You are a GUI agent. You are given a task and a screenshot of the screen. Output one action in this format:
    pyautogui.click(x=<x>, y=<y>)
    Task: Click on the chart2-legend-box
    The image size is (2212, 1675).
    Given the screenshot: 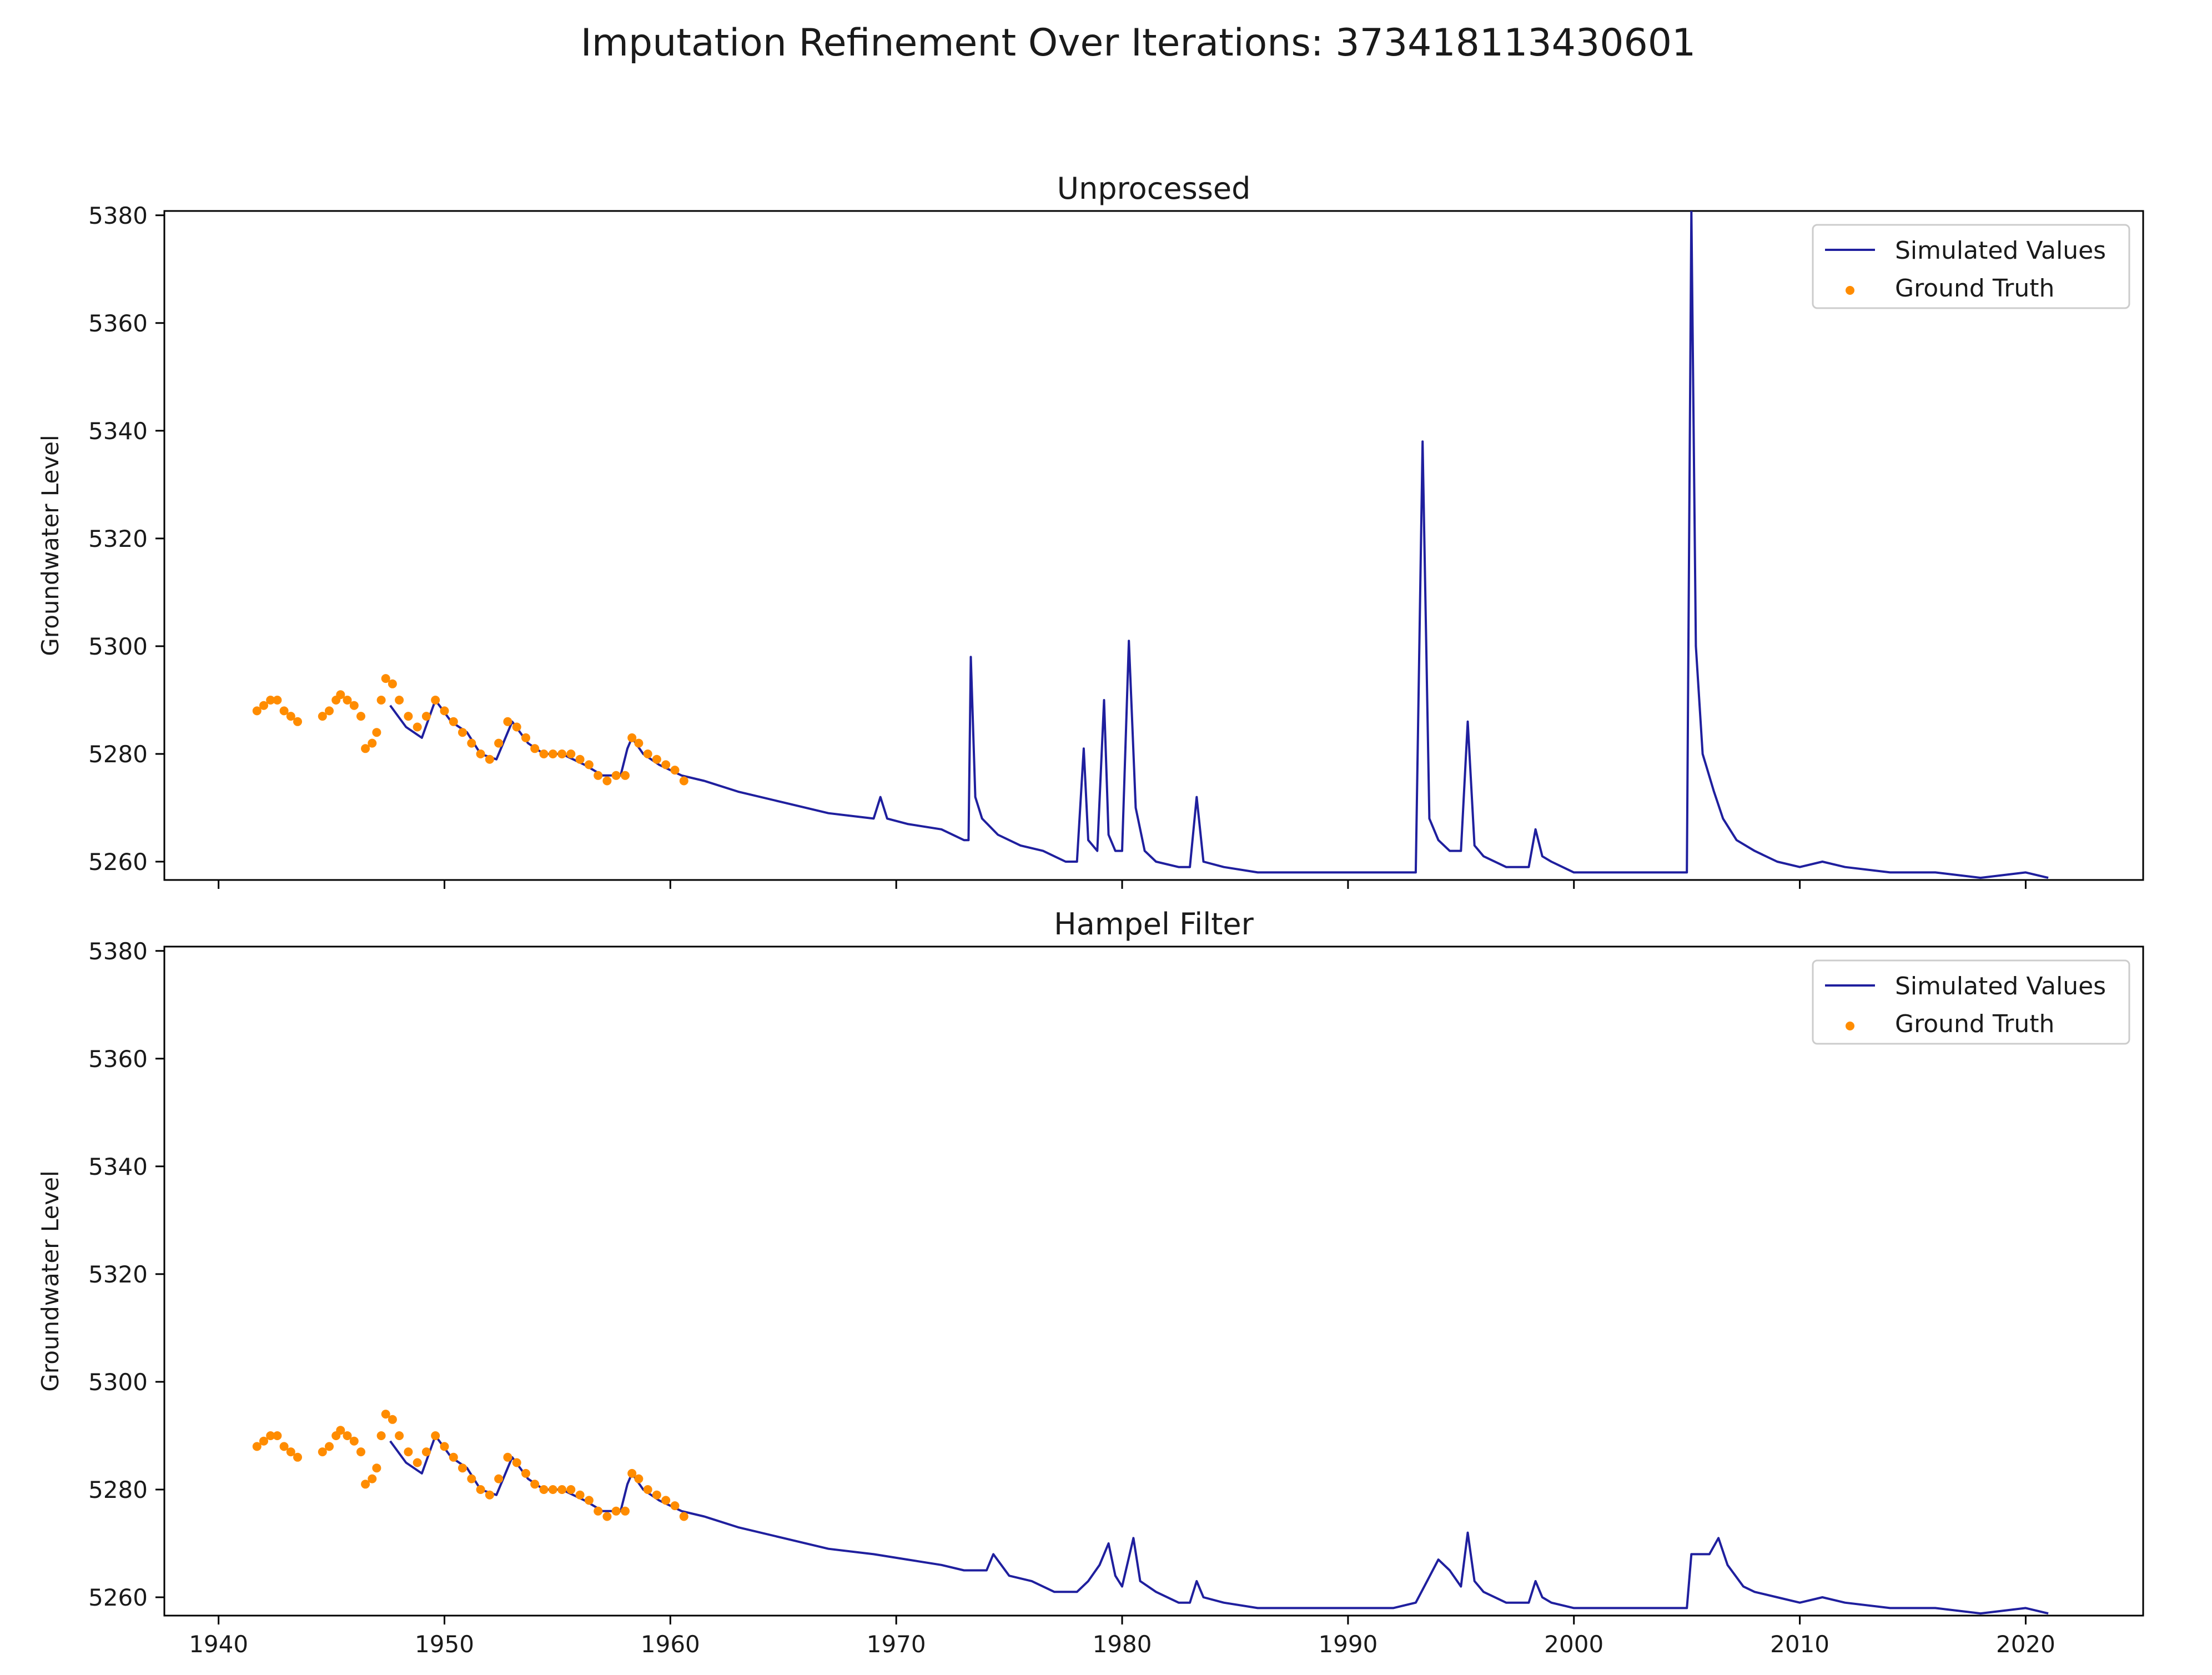 What is the action you would take?
    pyautogui.click(x=1971, y=1002)
    